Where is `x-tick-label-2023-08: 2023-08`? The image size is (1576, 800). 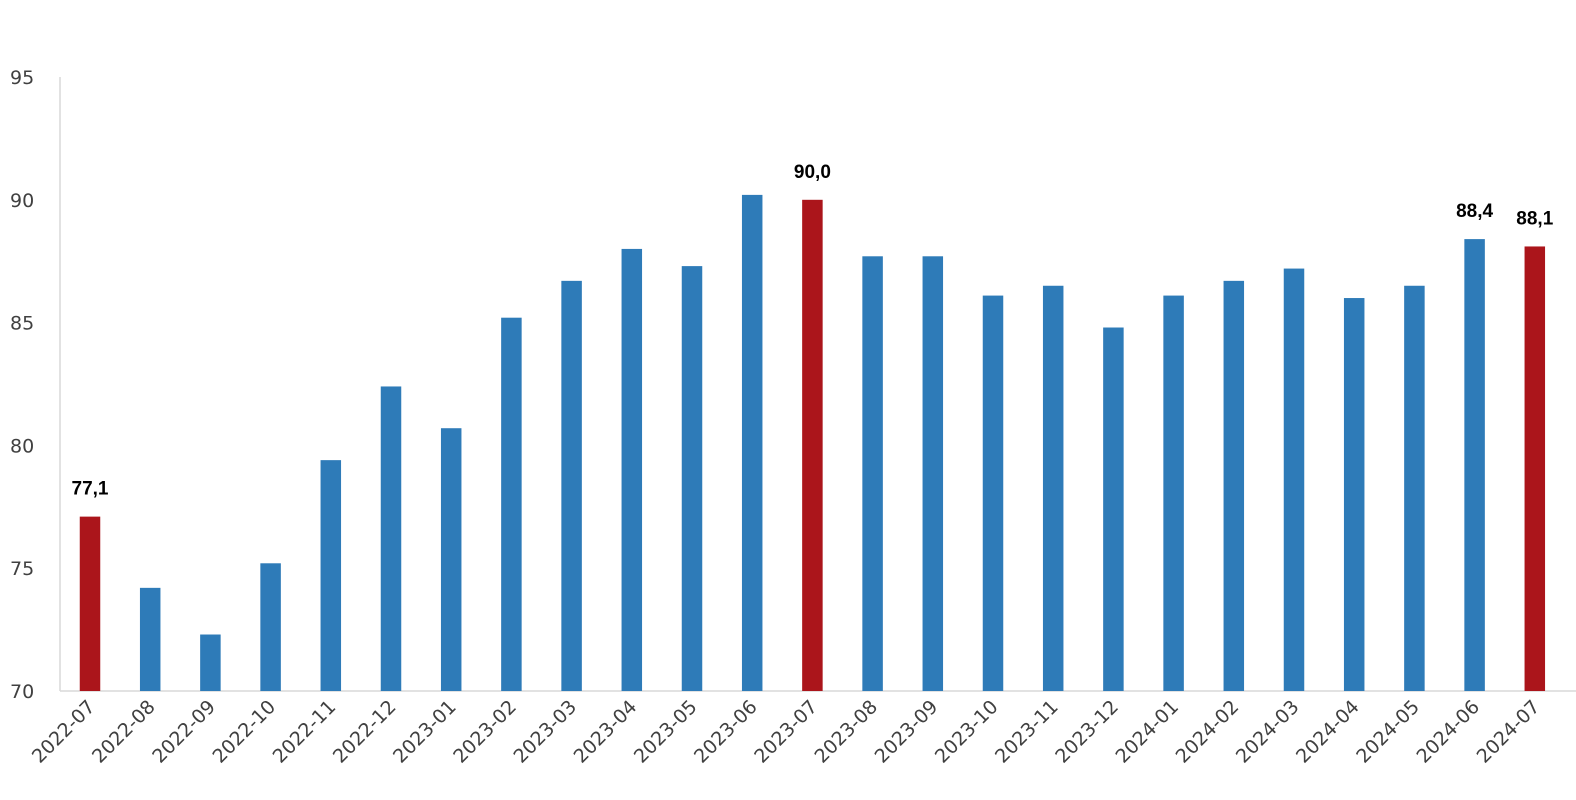
x-tick-label-2023-08: 2023-08 is located at coordinates (846, 732).